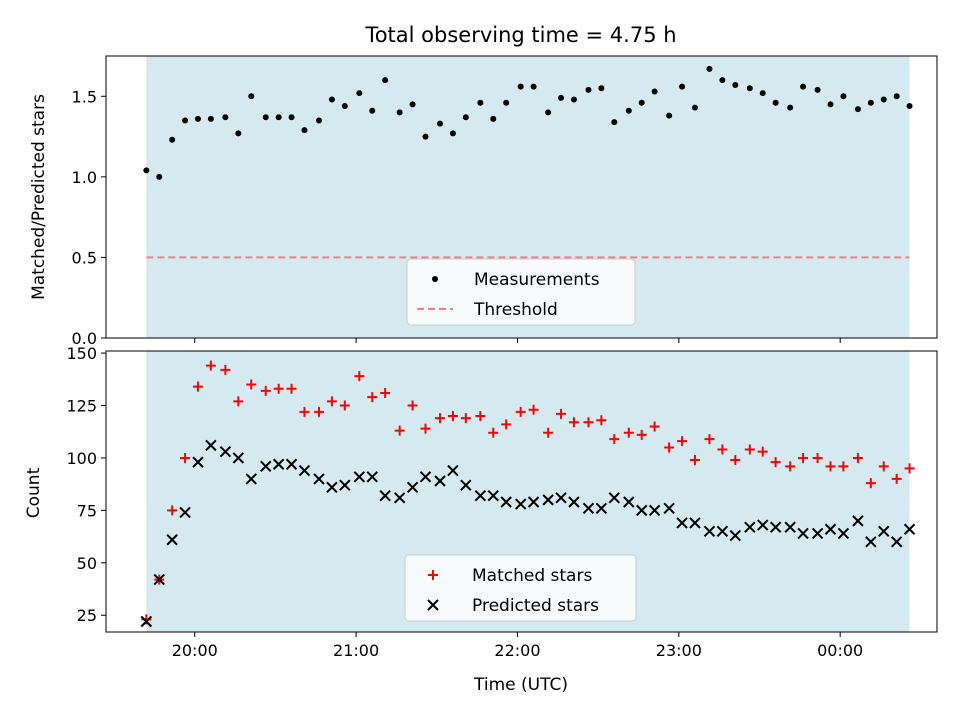 The height and width of the screenshot is (720, 960). What do you see at coordinates (39, 197) in the screenshot?
I see `top-y-axis-label: Matched/Predicted stars` at bounding box center [39, 197].